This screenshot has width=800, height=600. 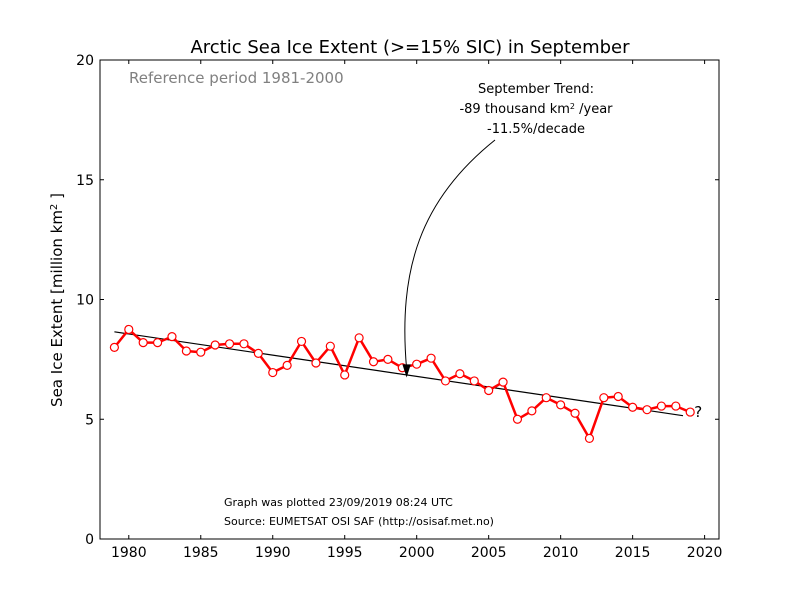 What do you see at coordinates (536, 89) in the screenshot?
I see `trend-annotation-line1: September Trend:` at bounding box center [536, 89].